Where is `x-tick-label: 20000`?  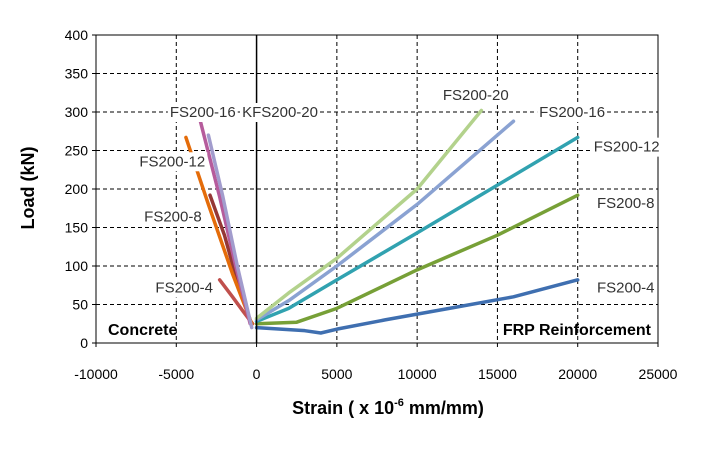
x-tick-label: 20000 is located at coordinates (577, 374).